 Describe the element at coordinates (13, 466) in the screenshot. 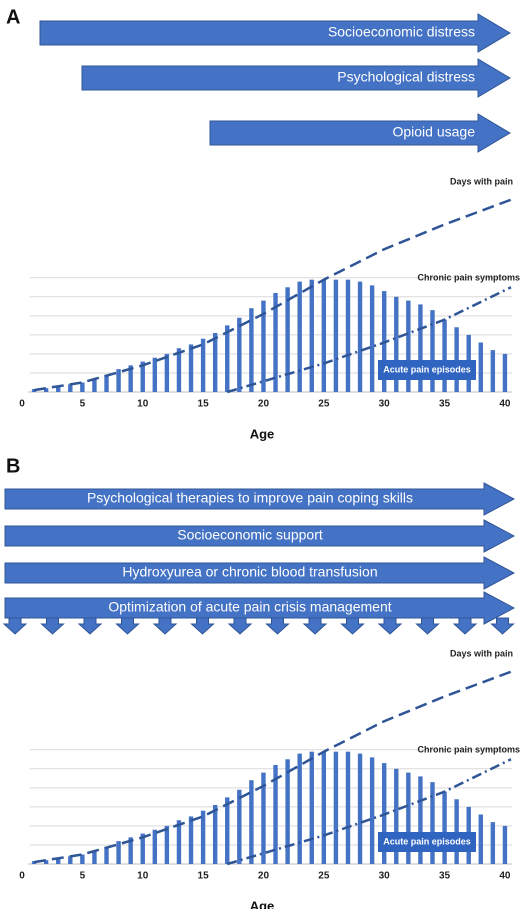

I see `panel-label: B` at that location.